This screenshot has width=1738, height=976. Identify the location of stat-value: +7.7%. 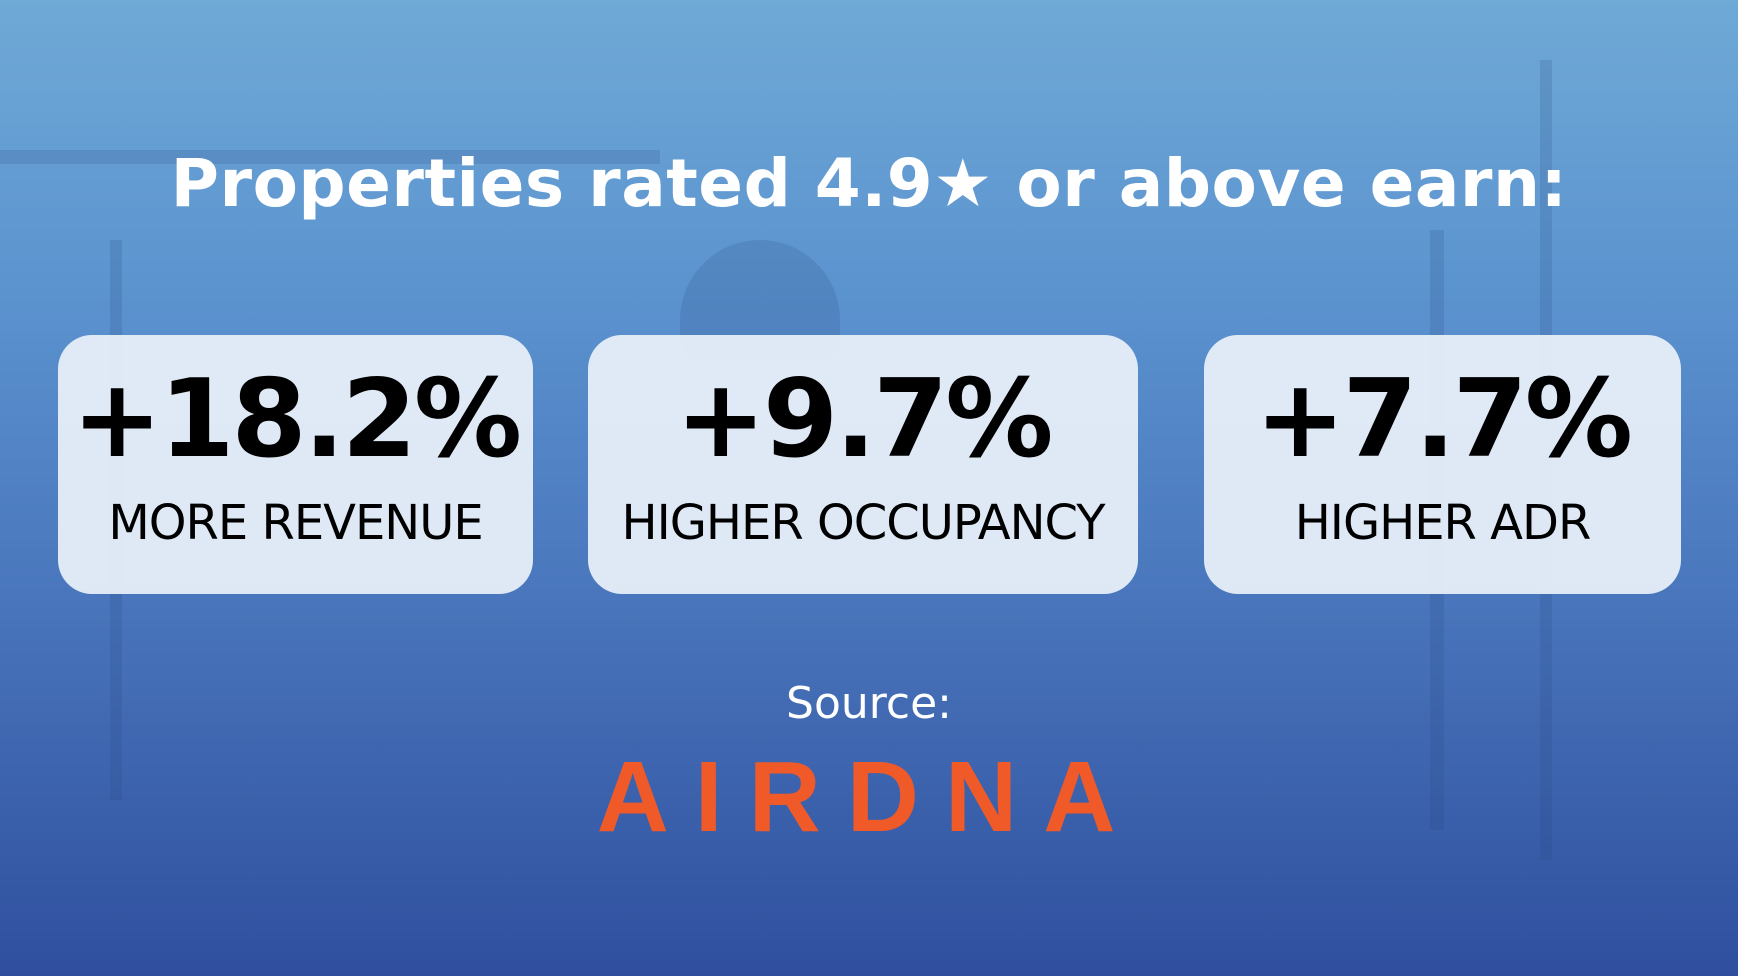
(1443, 419).